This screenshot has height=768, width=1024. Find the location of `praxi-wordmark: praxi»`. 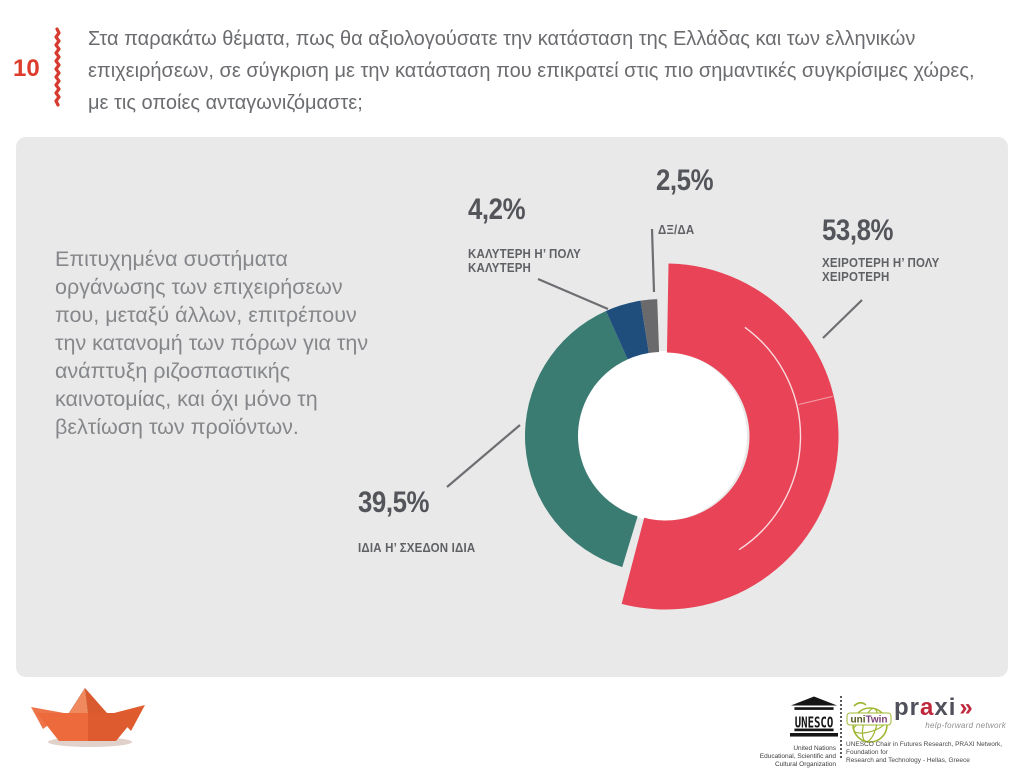

praxi-wordmark: praxi» is located at coordinates (934, 707).